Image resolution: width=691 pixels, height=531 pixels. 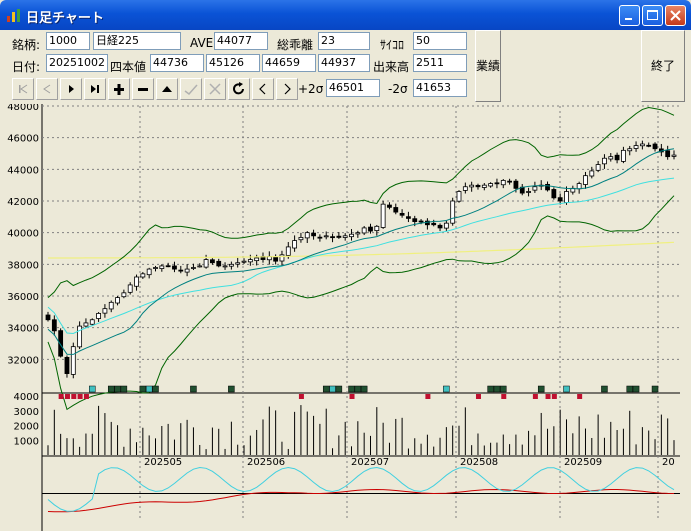 What do you see at coordinates (263, 89) in the screenshot?
I see `scroll-left-button` at bounding box center [263, 89].